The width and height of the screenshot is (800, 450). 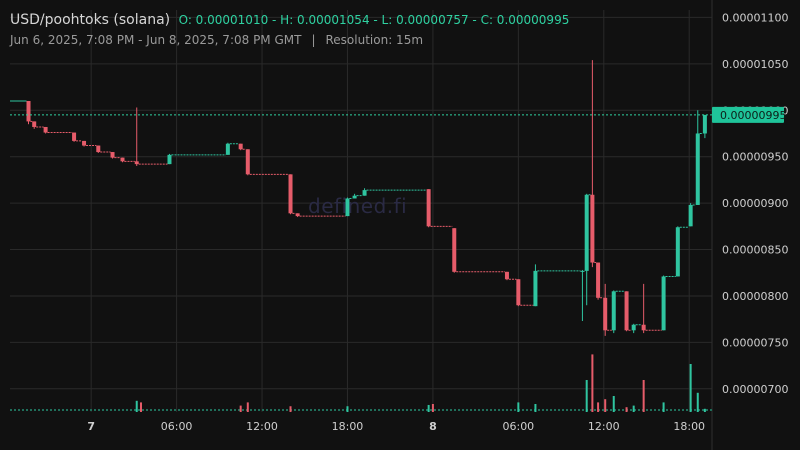 I want to click on y-tick-label: 0.00001050, so click(x=755, y=64).